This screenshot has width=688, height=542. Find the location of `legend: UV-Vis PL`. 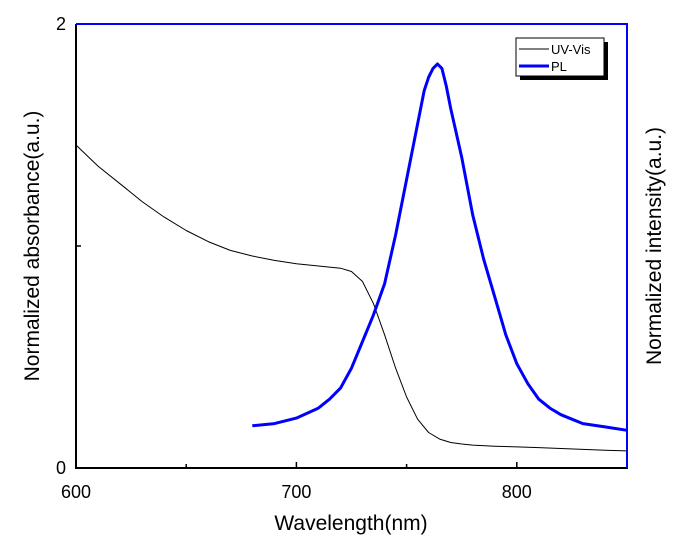

legend: UV-Vis PL is located at coordinates (561, 58).